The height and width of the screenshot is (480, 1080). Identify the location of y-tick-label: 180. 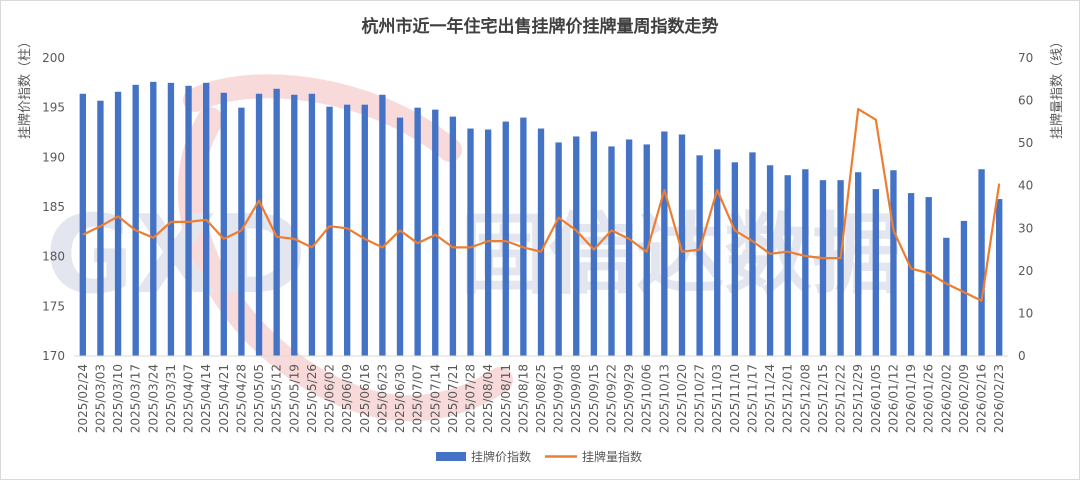
(53, 257).